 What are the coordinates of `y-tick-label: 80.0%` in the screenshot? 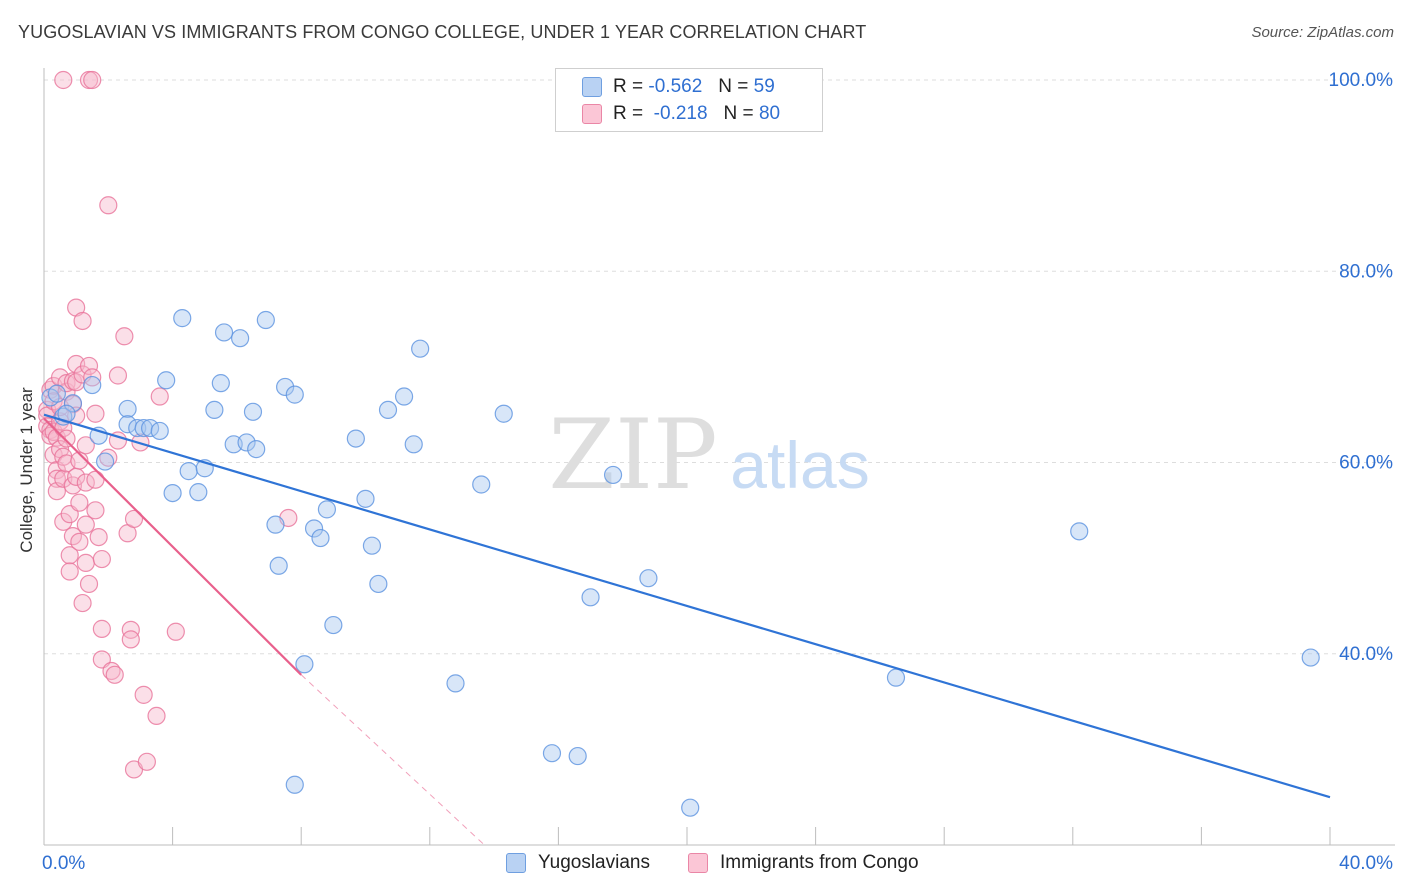 It's located at (1366, 271).